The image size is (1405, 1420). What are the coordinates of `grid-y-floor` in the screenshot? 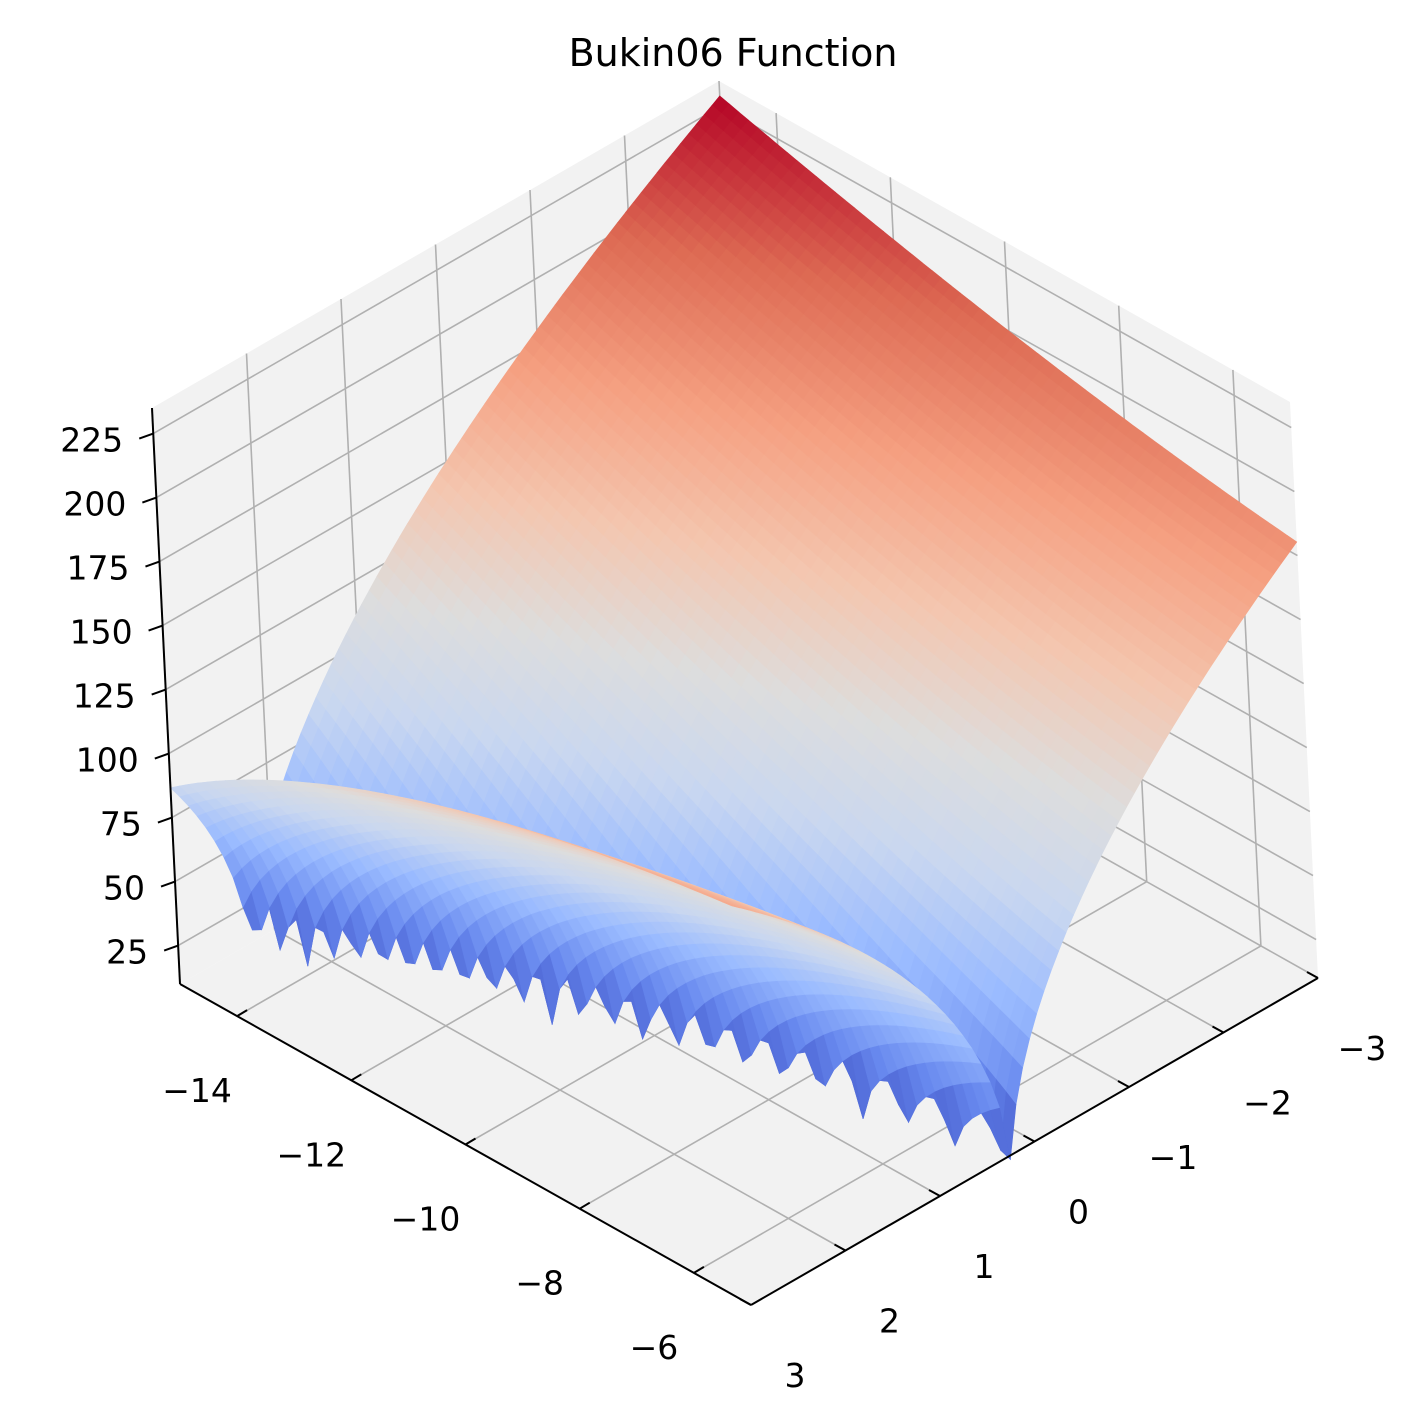 It's located at (560, 1090).